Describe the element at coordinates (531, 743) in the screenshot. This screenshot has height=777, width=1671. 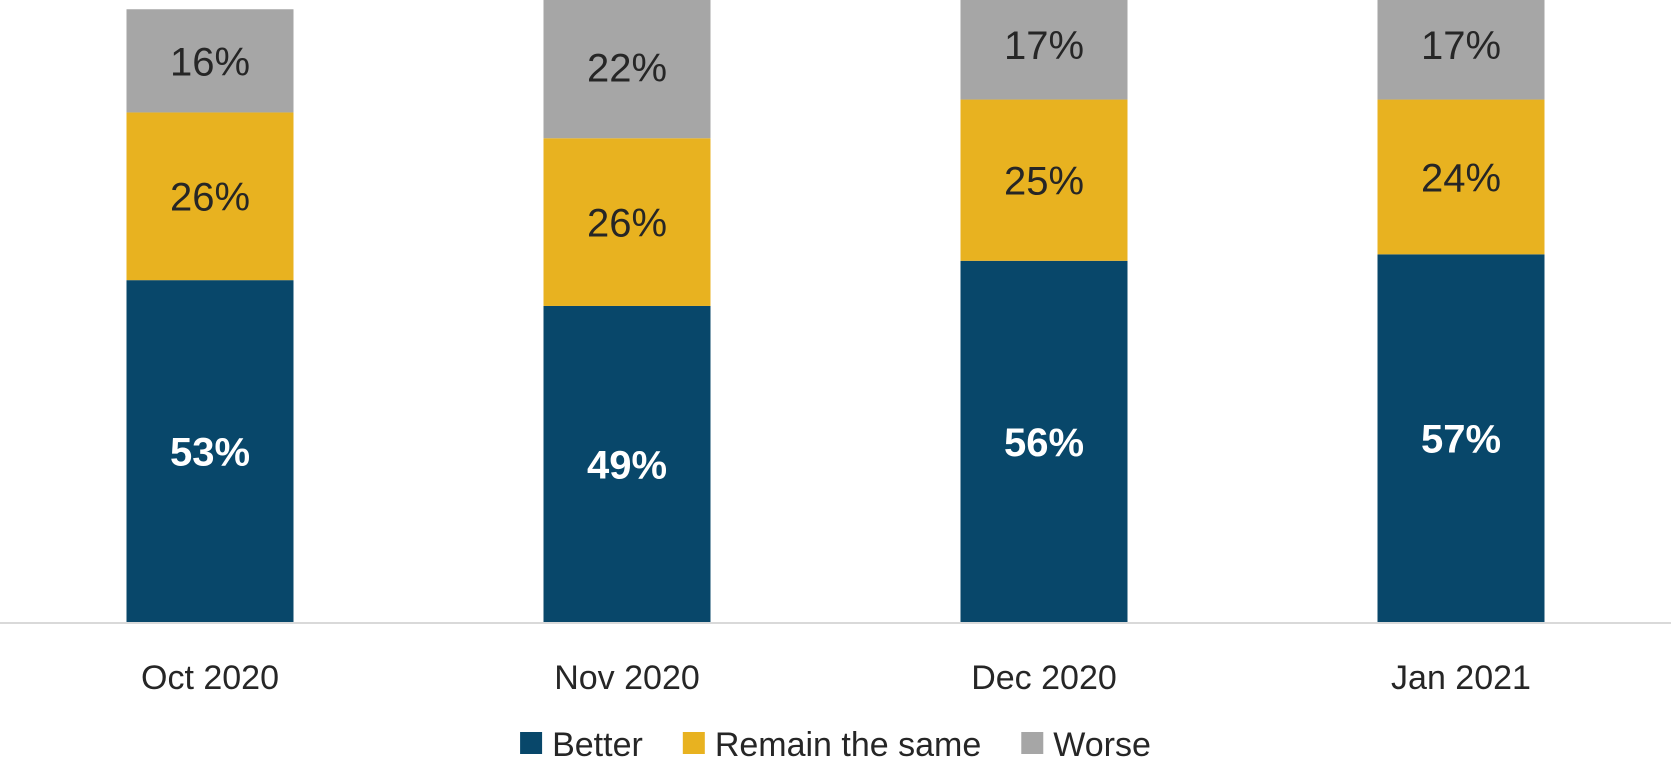
I see `legend-marker-better` at that location.